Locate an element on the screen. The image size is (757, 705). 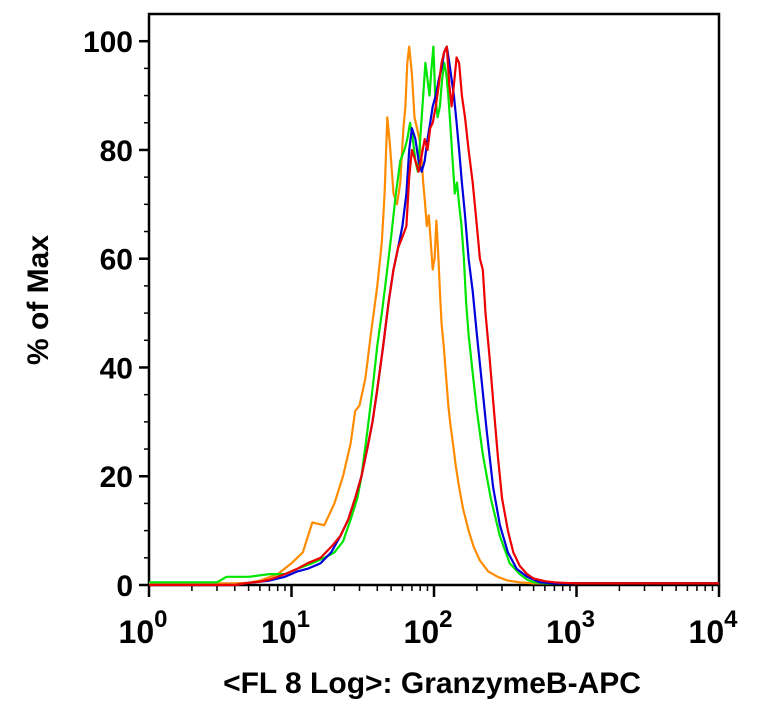
y-axis-title: % of Max is located at coordinates (38, 300).